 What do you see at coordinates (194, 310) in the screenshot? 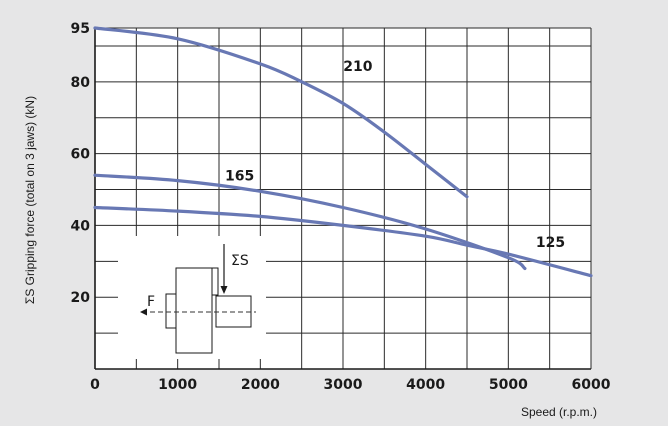
I see `chuck-body` at bounding box center [194, 310].